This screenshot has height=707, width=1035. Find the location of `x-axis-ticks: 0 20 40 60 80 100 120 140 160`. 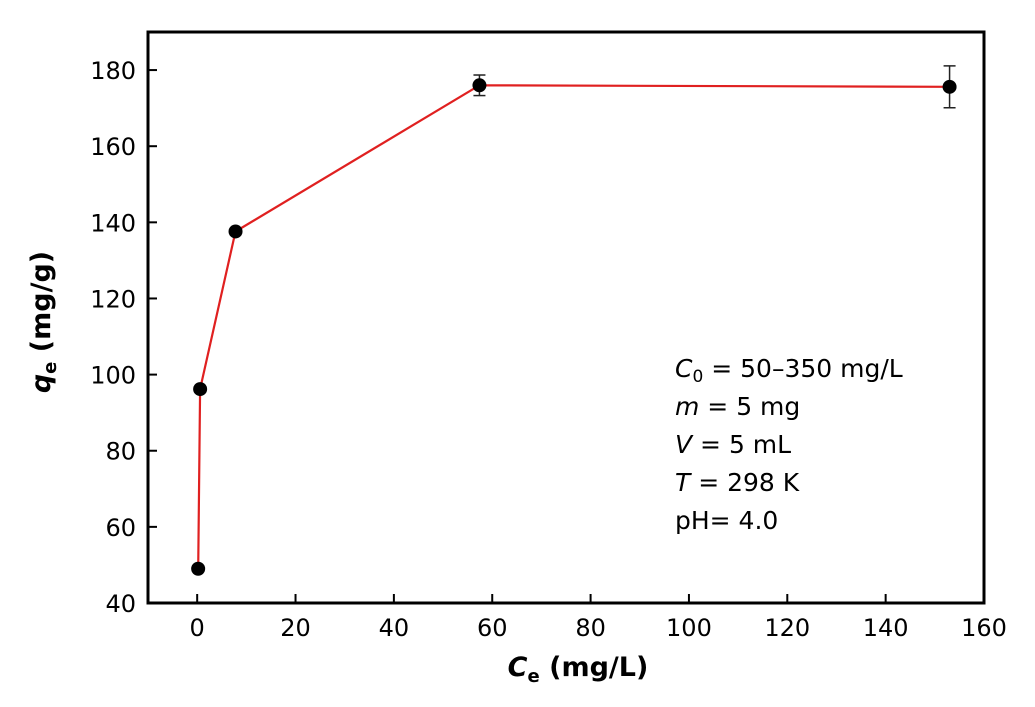

x-axis-ticks: 0 20 40 60 80 100 120 140 160 is located at coordinates (598, 618).